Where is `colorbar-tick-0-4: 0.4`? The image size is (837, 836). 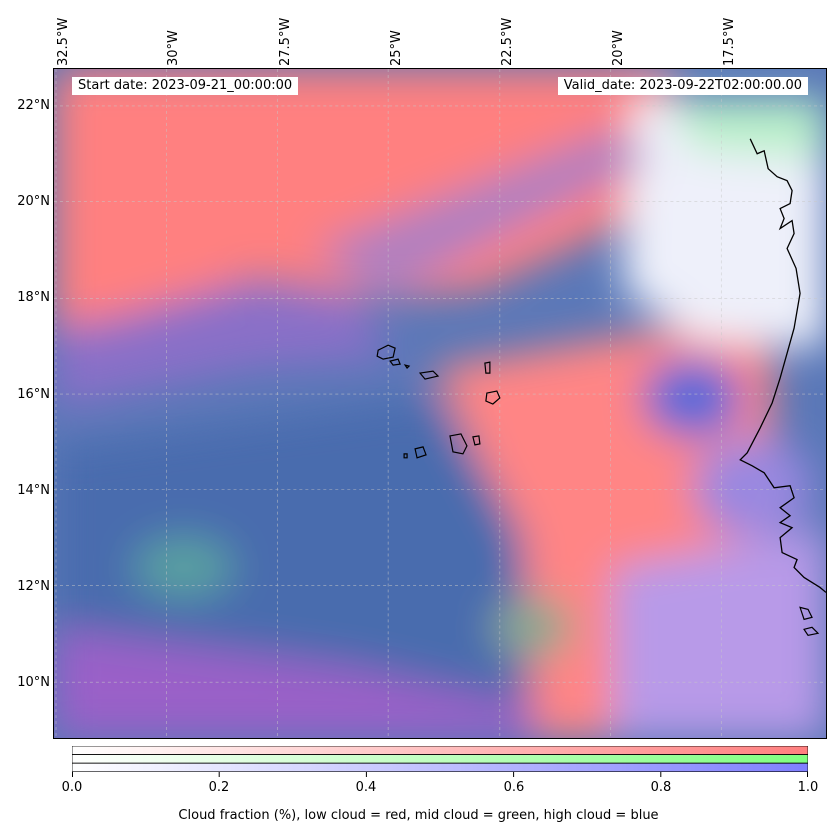 colorbar-tick-0-4: 0.4 is located at coordinates (366, 787).